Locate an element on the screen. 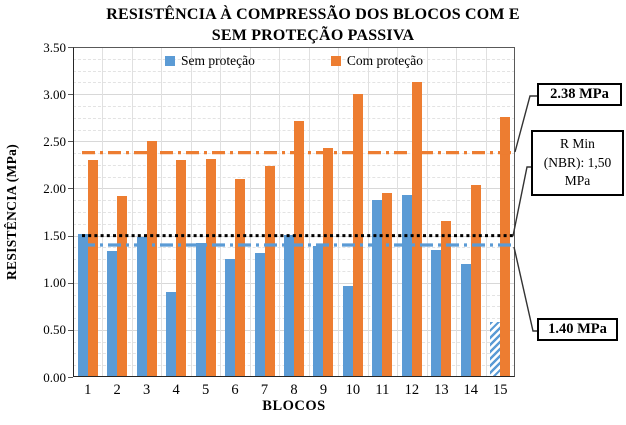  y-tick-label: 0.00 is located at coordinates (54, 377).